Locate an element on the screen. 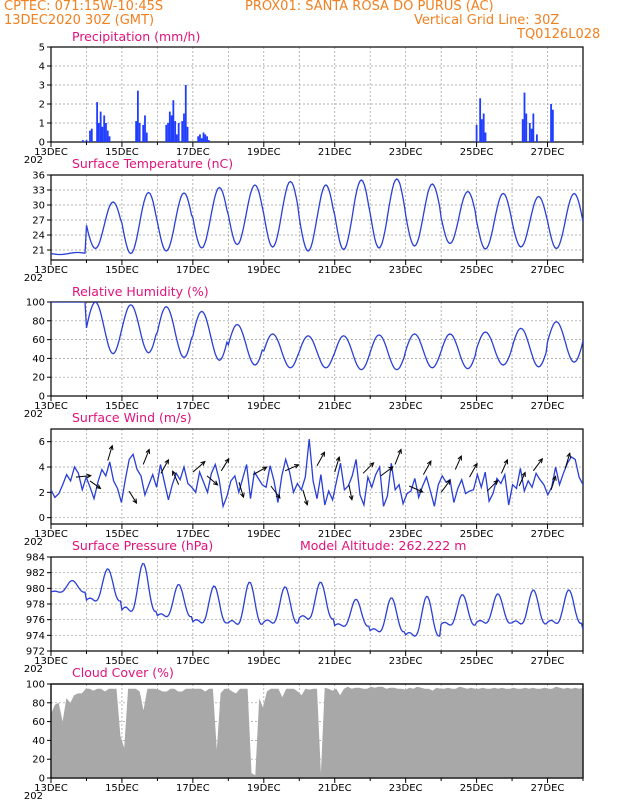  y-tick-label: 974 is located at coordinates (35, 636).